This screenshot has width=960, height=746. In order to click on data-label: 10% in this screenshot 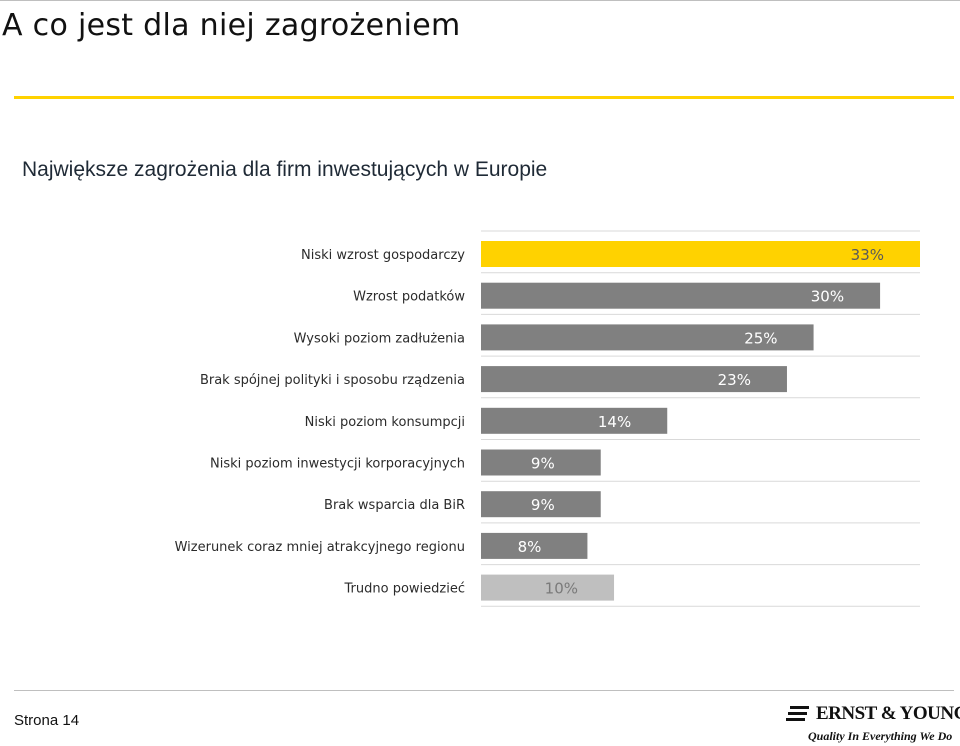, I will do `click(561, 589)`.